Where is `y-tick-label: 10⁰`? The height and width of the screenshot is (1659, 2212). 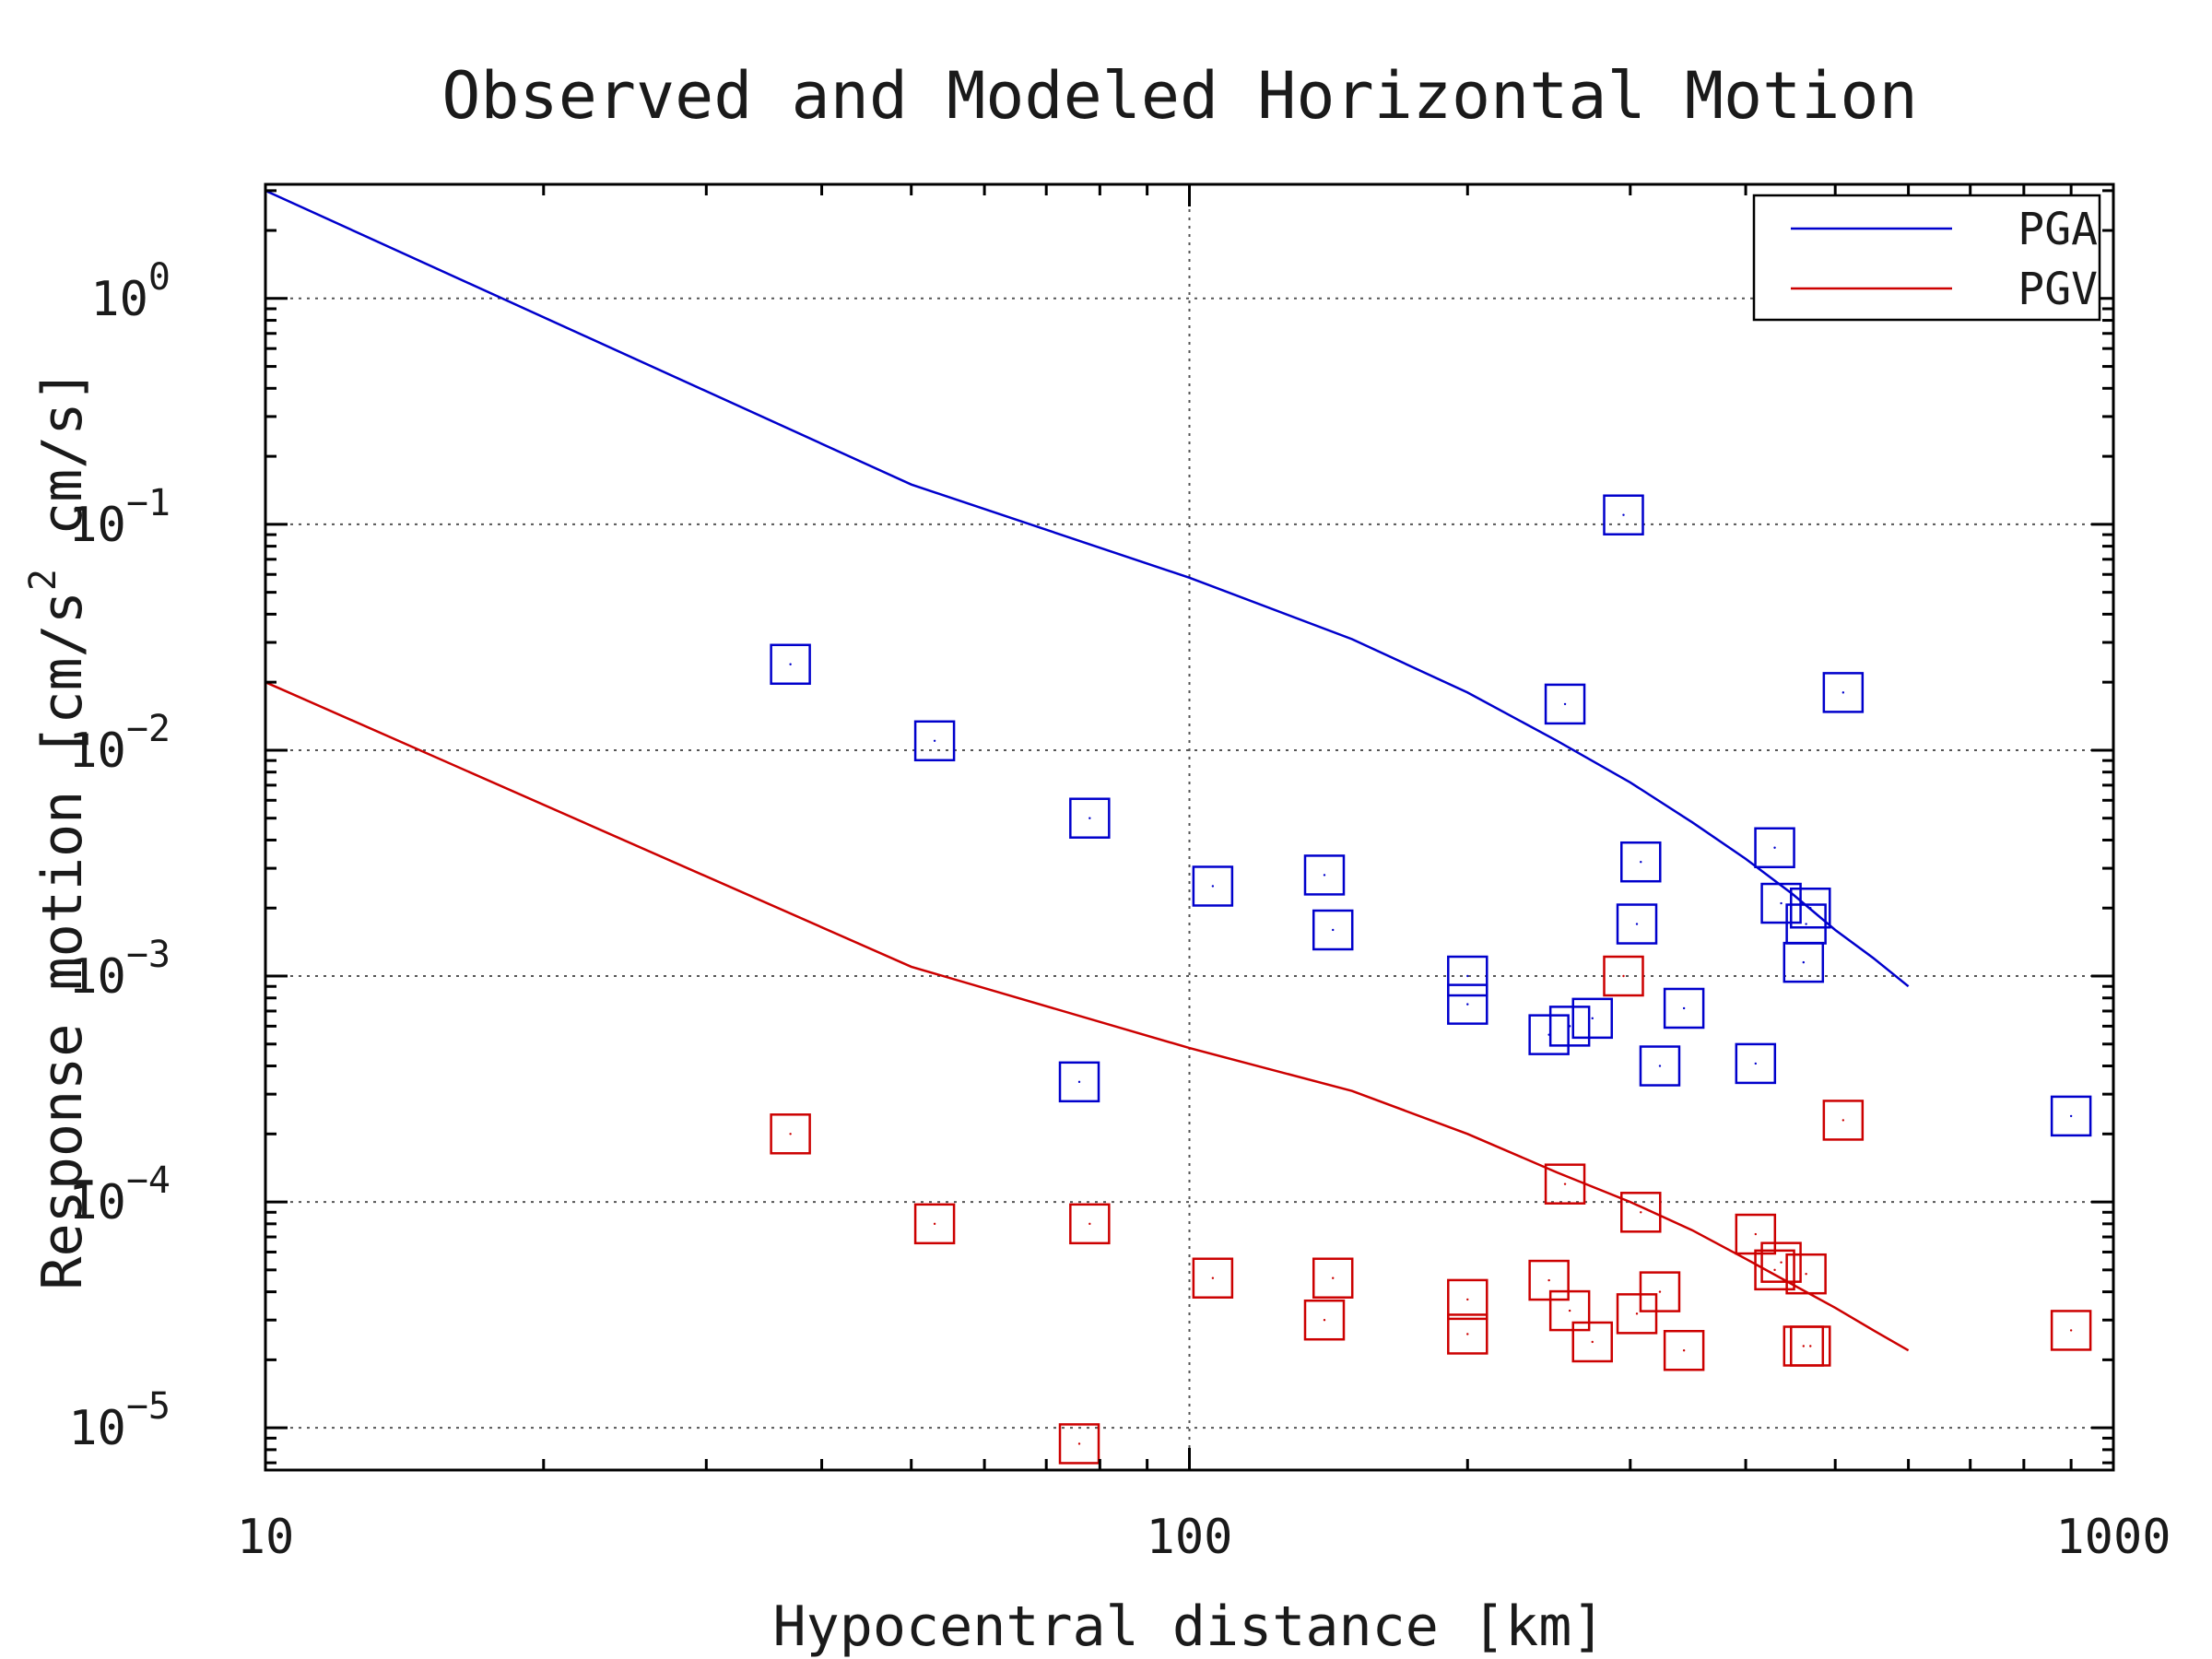
y-tick-label: 10⁰ is located at coordinates (130, 291).